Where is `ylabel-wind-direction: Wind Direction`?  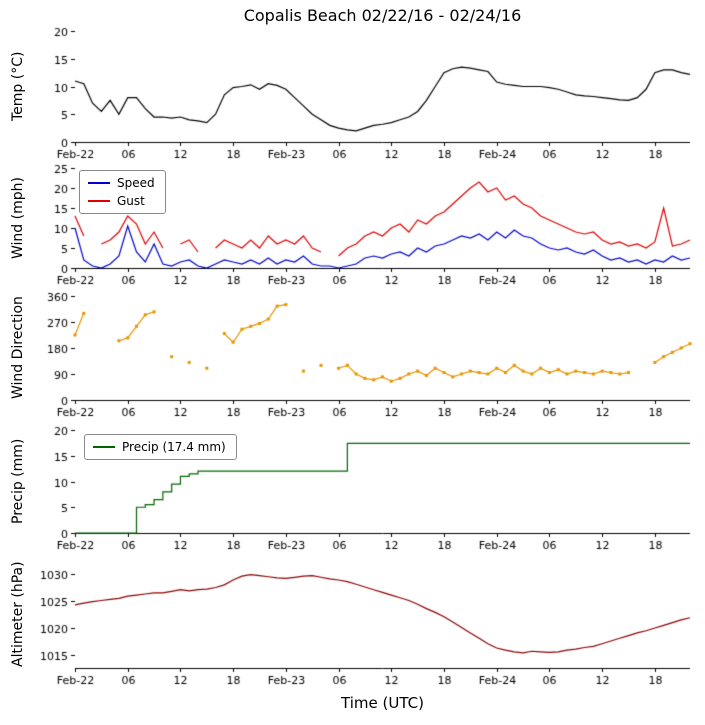
ylabel-wind-direction: Wind Direction is located at coordinates (18, 348).